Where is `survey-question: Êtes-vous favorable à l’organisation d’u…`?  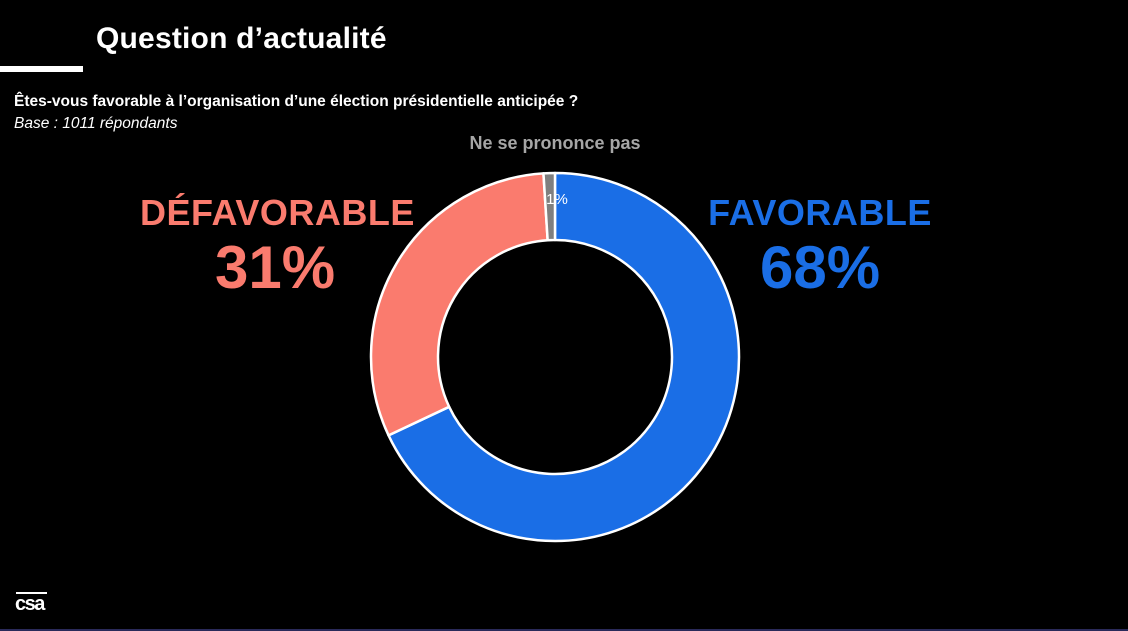 survey-question: Êtes-vous favorable à l’organisation d’u… is located at coordinates (296, 101).